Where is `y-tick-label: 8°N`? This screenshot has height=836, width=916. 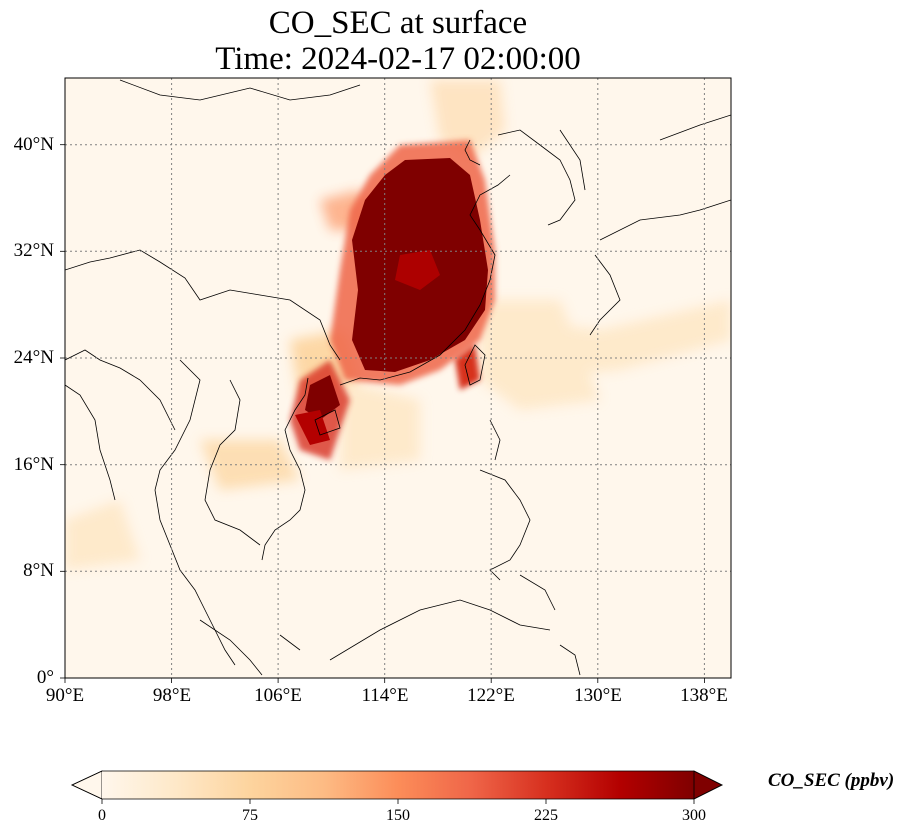
y-tick-label: 8°N is located at coordinates (38, 570).